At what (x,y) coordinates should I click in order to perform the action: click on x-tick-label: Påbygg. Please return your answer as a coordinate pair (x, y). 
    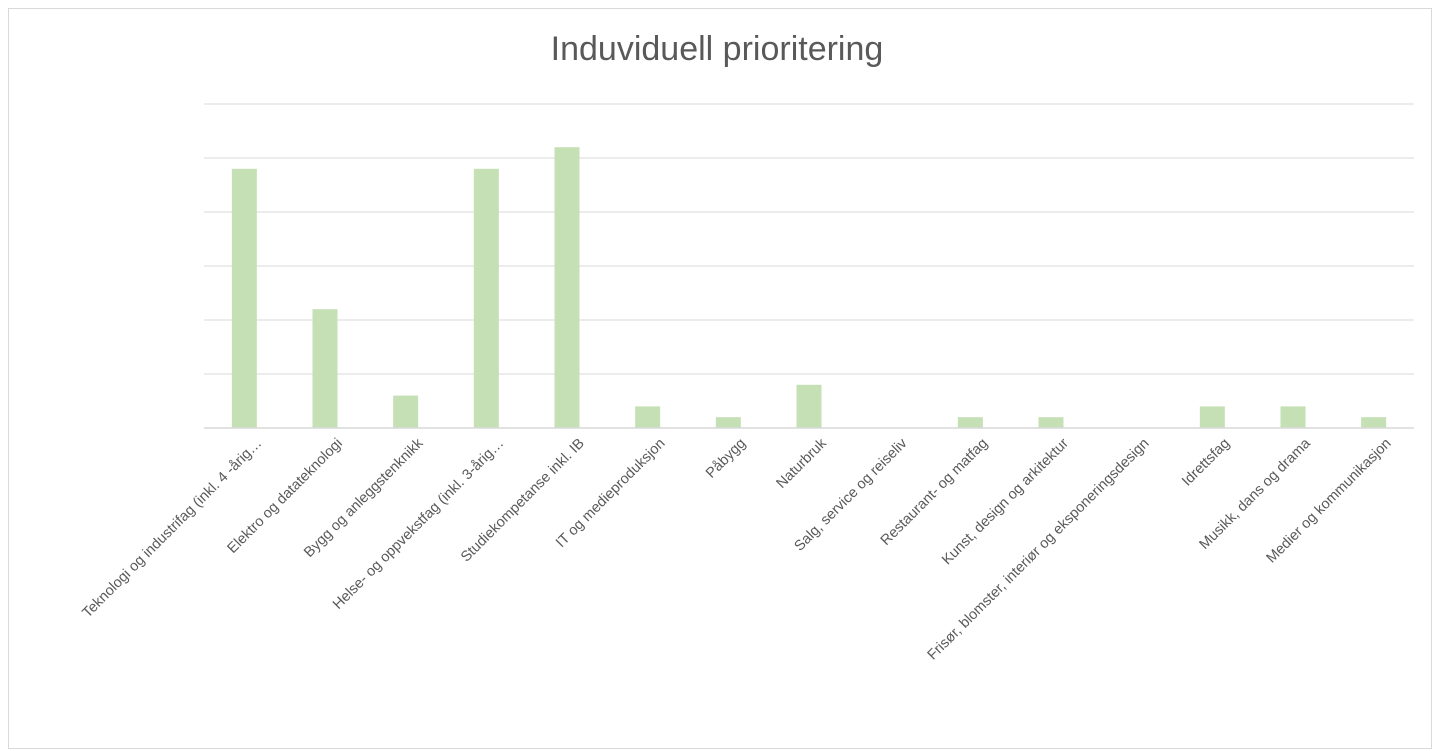
    Looking at the image, I should click on (726, 459).